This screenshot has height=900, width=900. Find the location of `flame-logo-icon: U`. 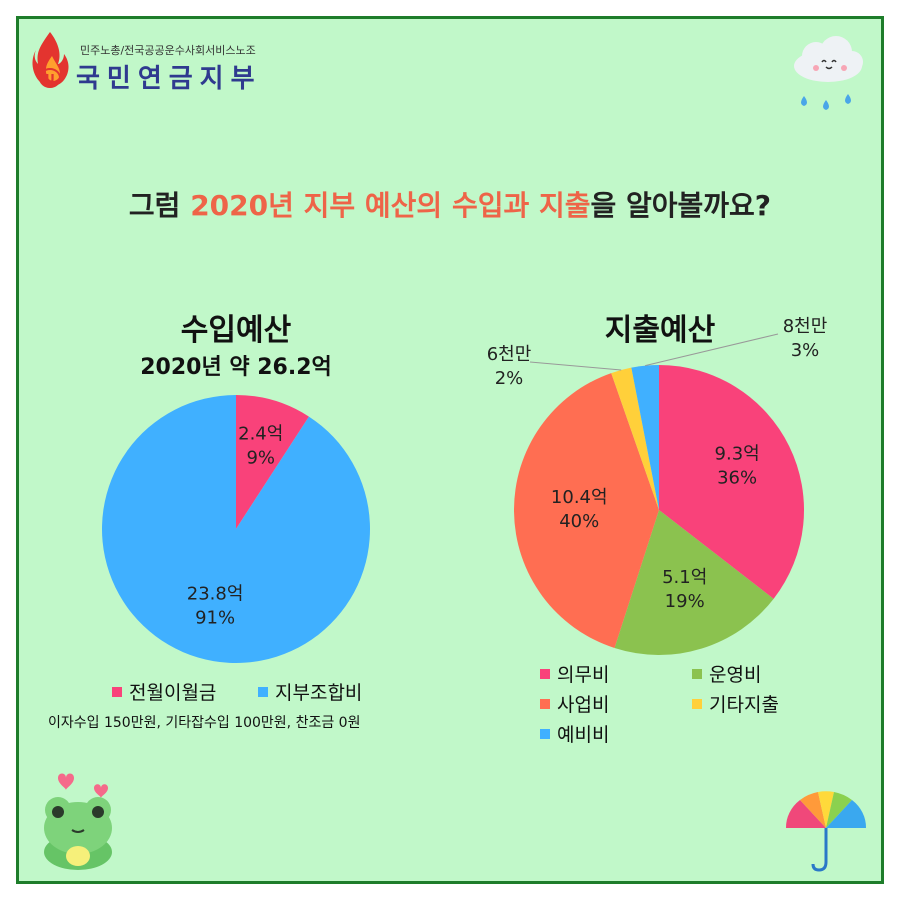

flame-logo-icon: U is located at coordinates (50, 60).